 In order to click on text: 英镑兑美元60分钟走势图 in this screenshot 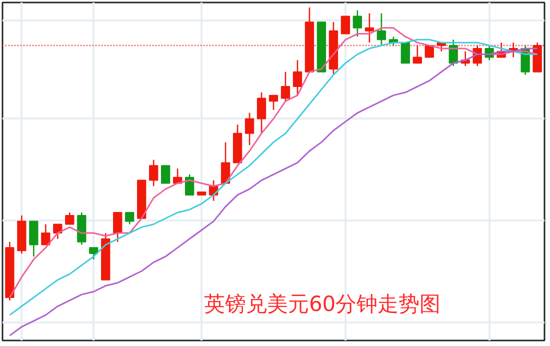, I will do `click(322, 304)`.